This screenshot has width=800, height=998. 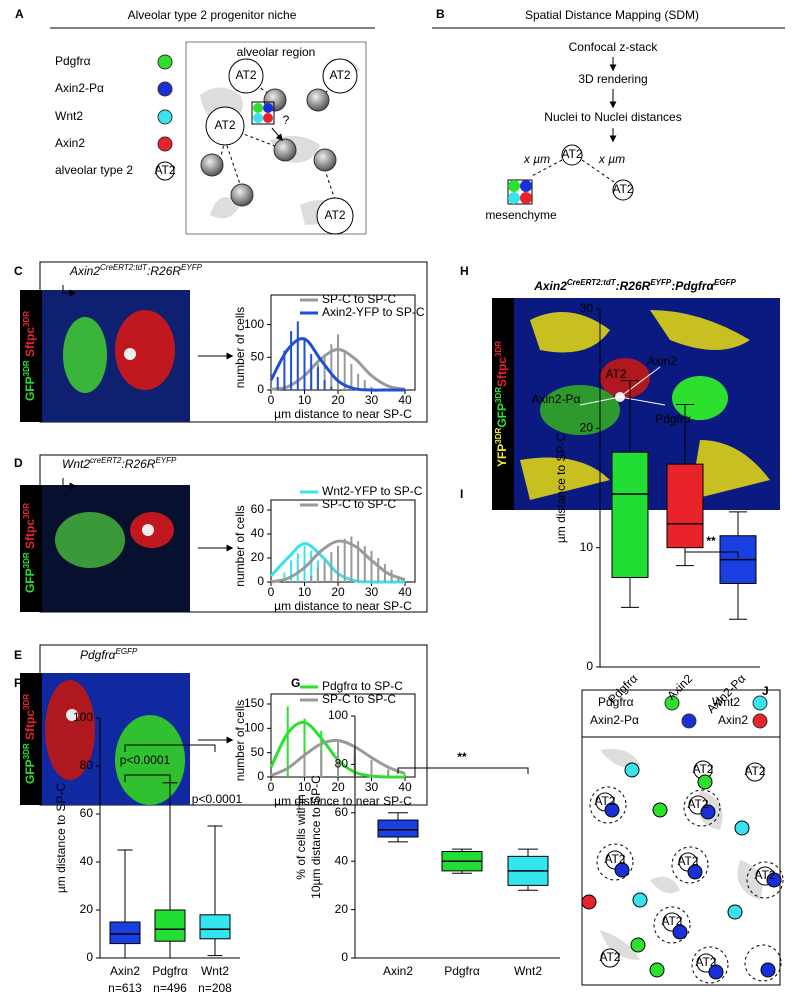 I want to click on mesenchyme-cells, so click(x=268, y=147).